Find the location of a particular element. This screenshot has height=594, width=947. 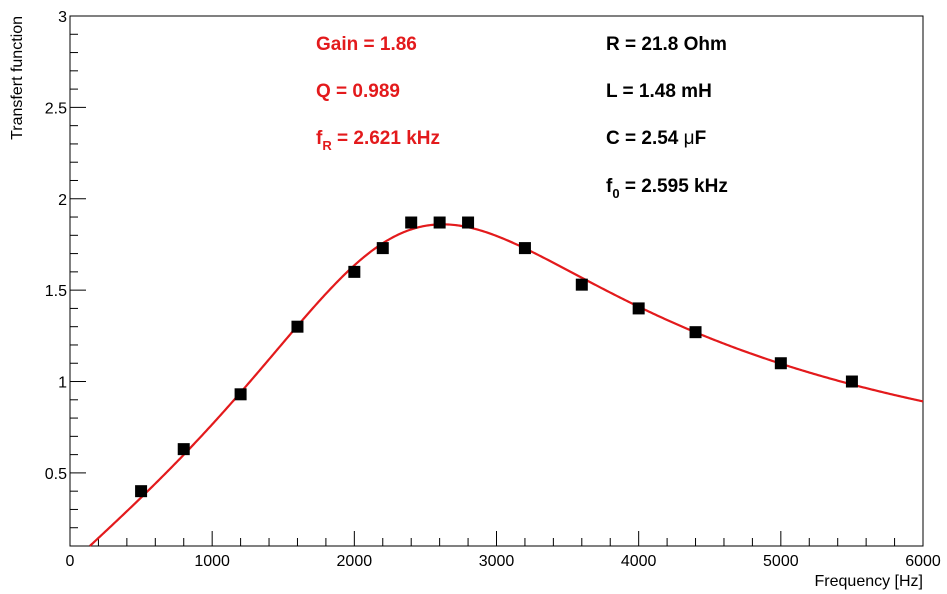

y-tick-label: 1 is located at coordinates (62, 383).